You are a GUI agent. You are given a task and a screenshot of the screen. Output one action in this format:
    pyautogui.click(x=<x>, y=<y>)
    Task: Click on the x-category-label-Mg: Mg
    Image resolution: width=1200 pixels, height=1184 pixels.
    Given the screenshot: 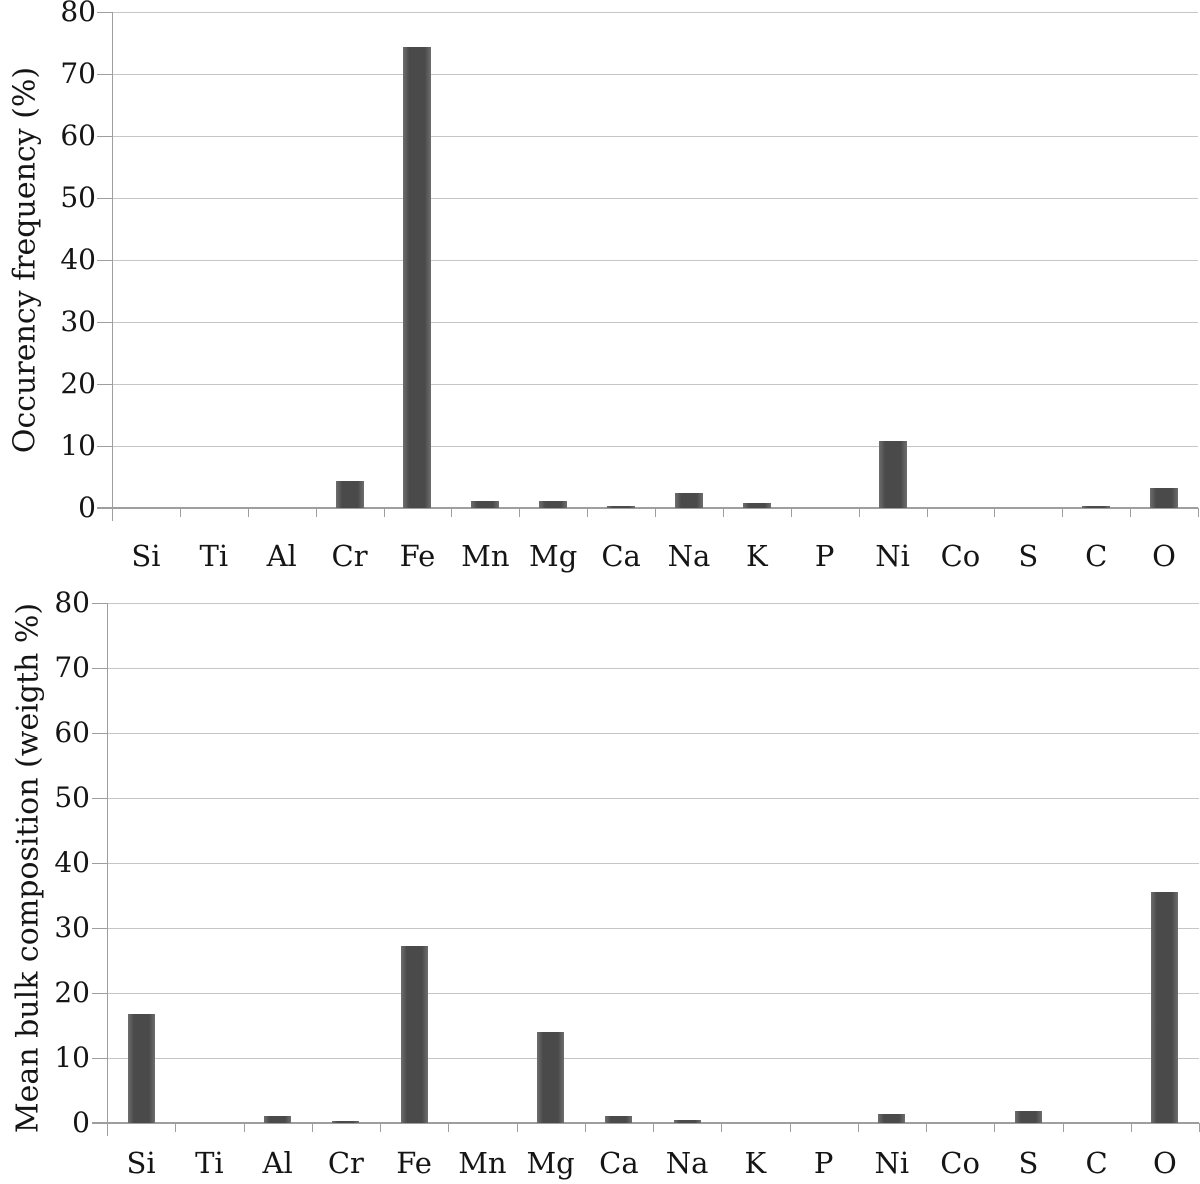 What is the action you would take?
    pyautogui.click(x=550, y=1163)
    